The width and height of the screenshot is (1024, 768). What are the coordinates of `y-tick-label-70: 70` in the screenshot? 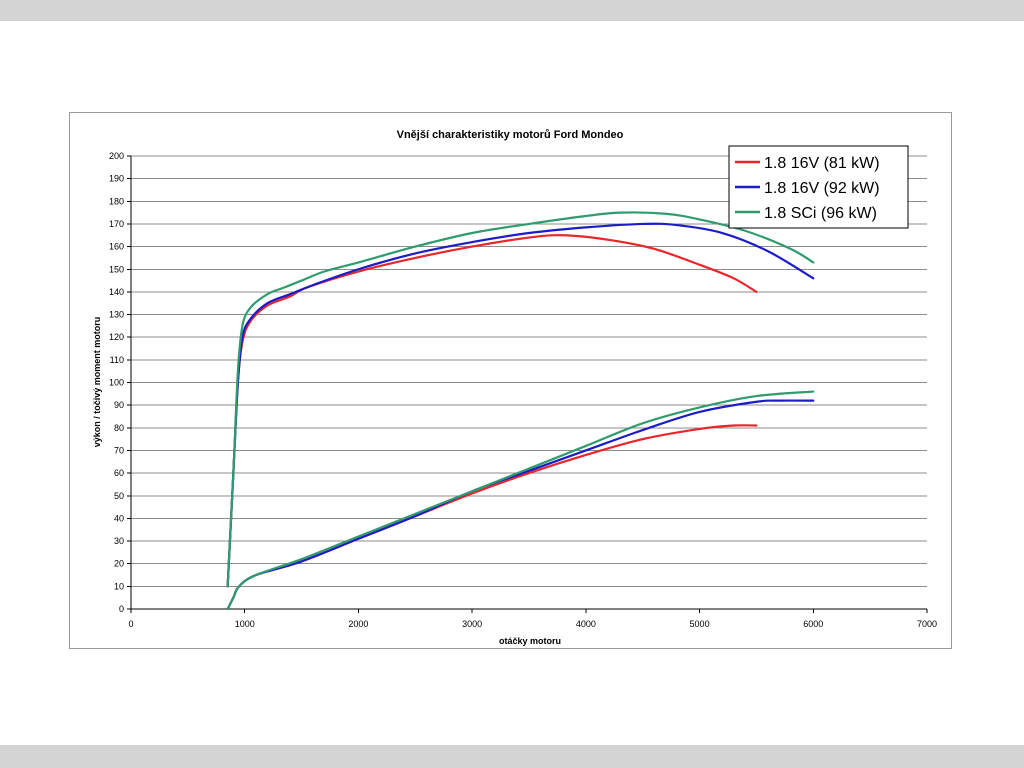 It's located at (119, 450).